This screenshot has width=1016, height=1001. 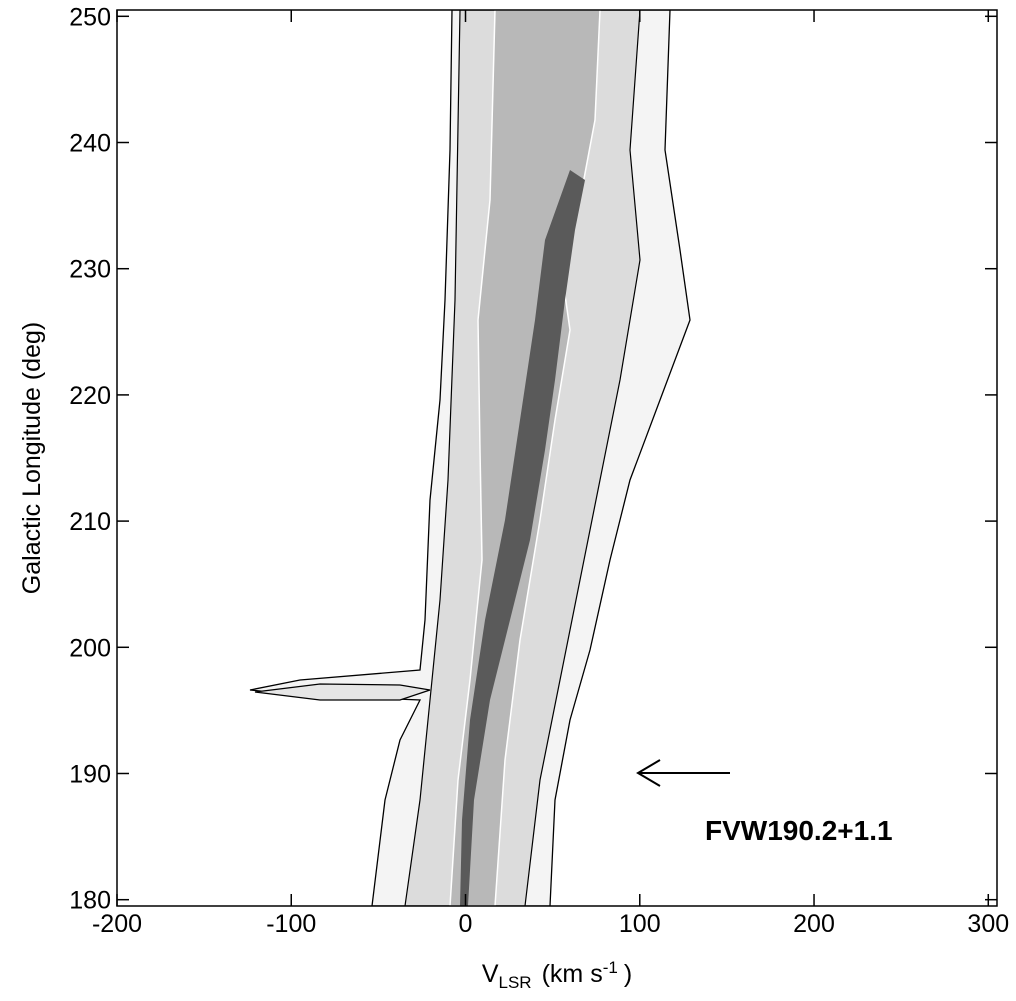 What do you see at coordinates (342, 692) in the screenshot?
I see `emission-spur` at bounding box center [342, 692].